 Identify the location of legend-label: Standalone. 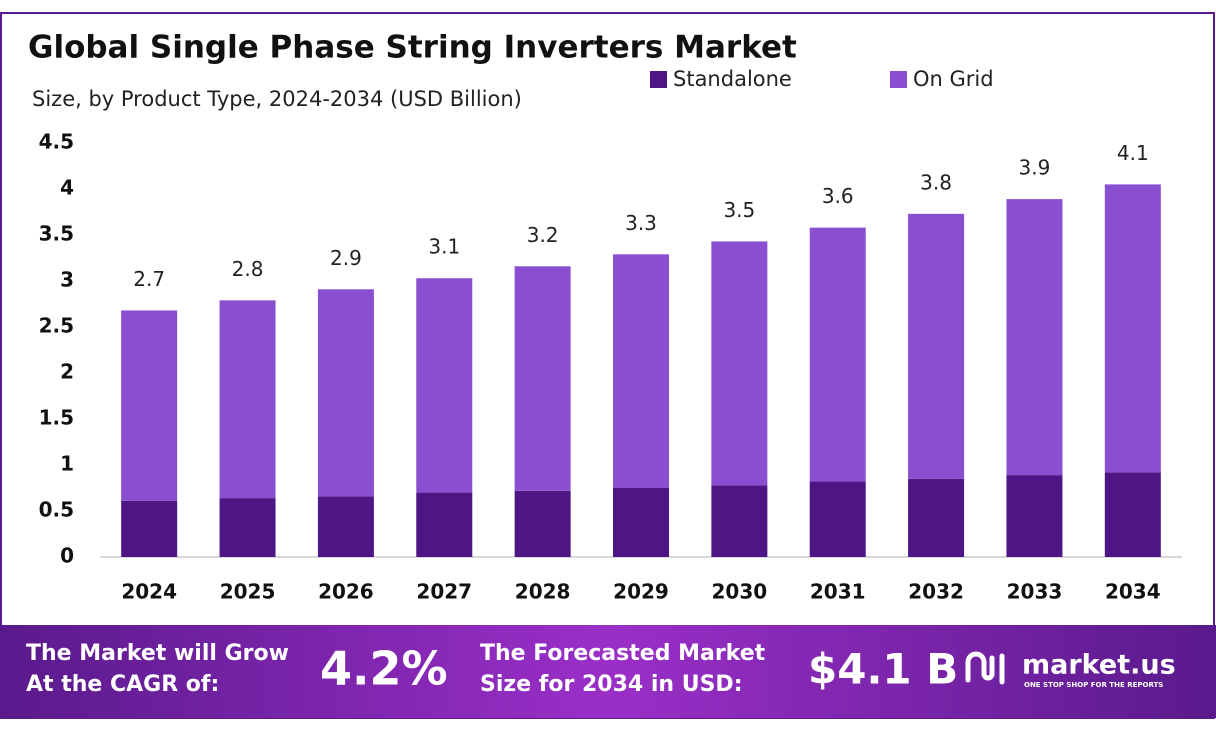
(732, 79).